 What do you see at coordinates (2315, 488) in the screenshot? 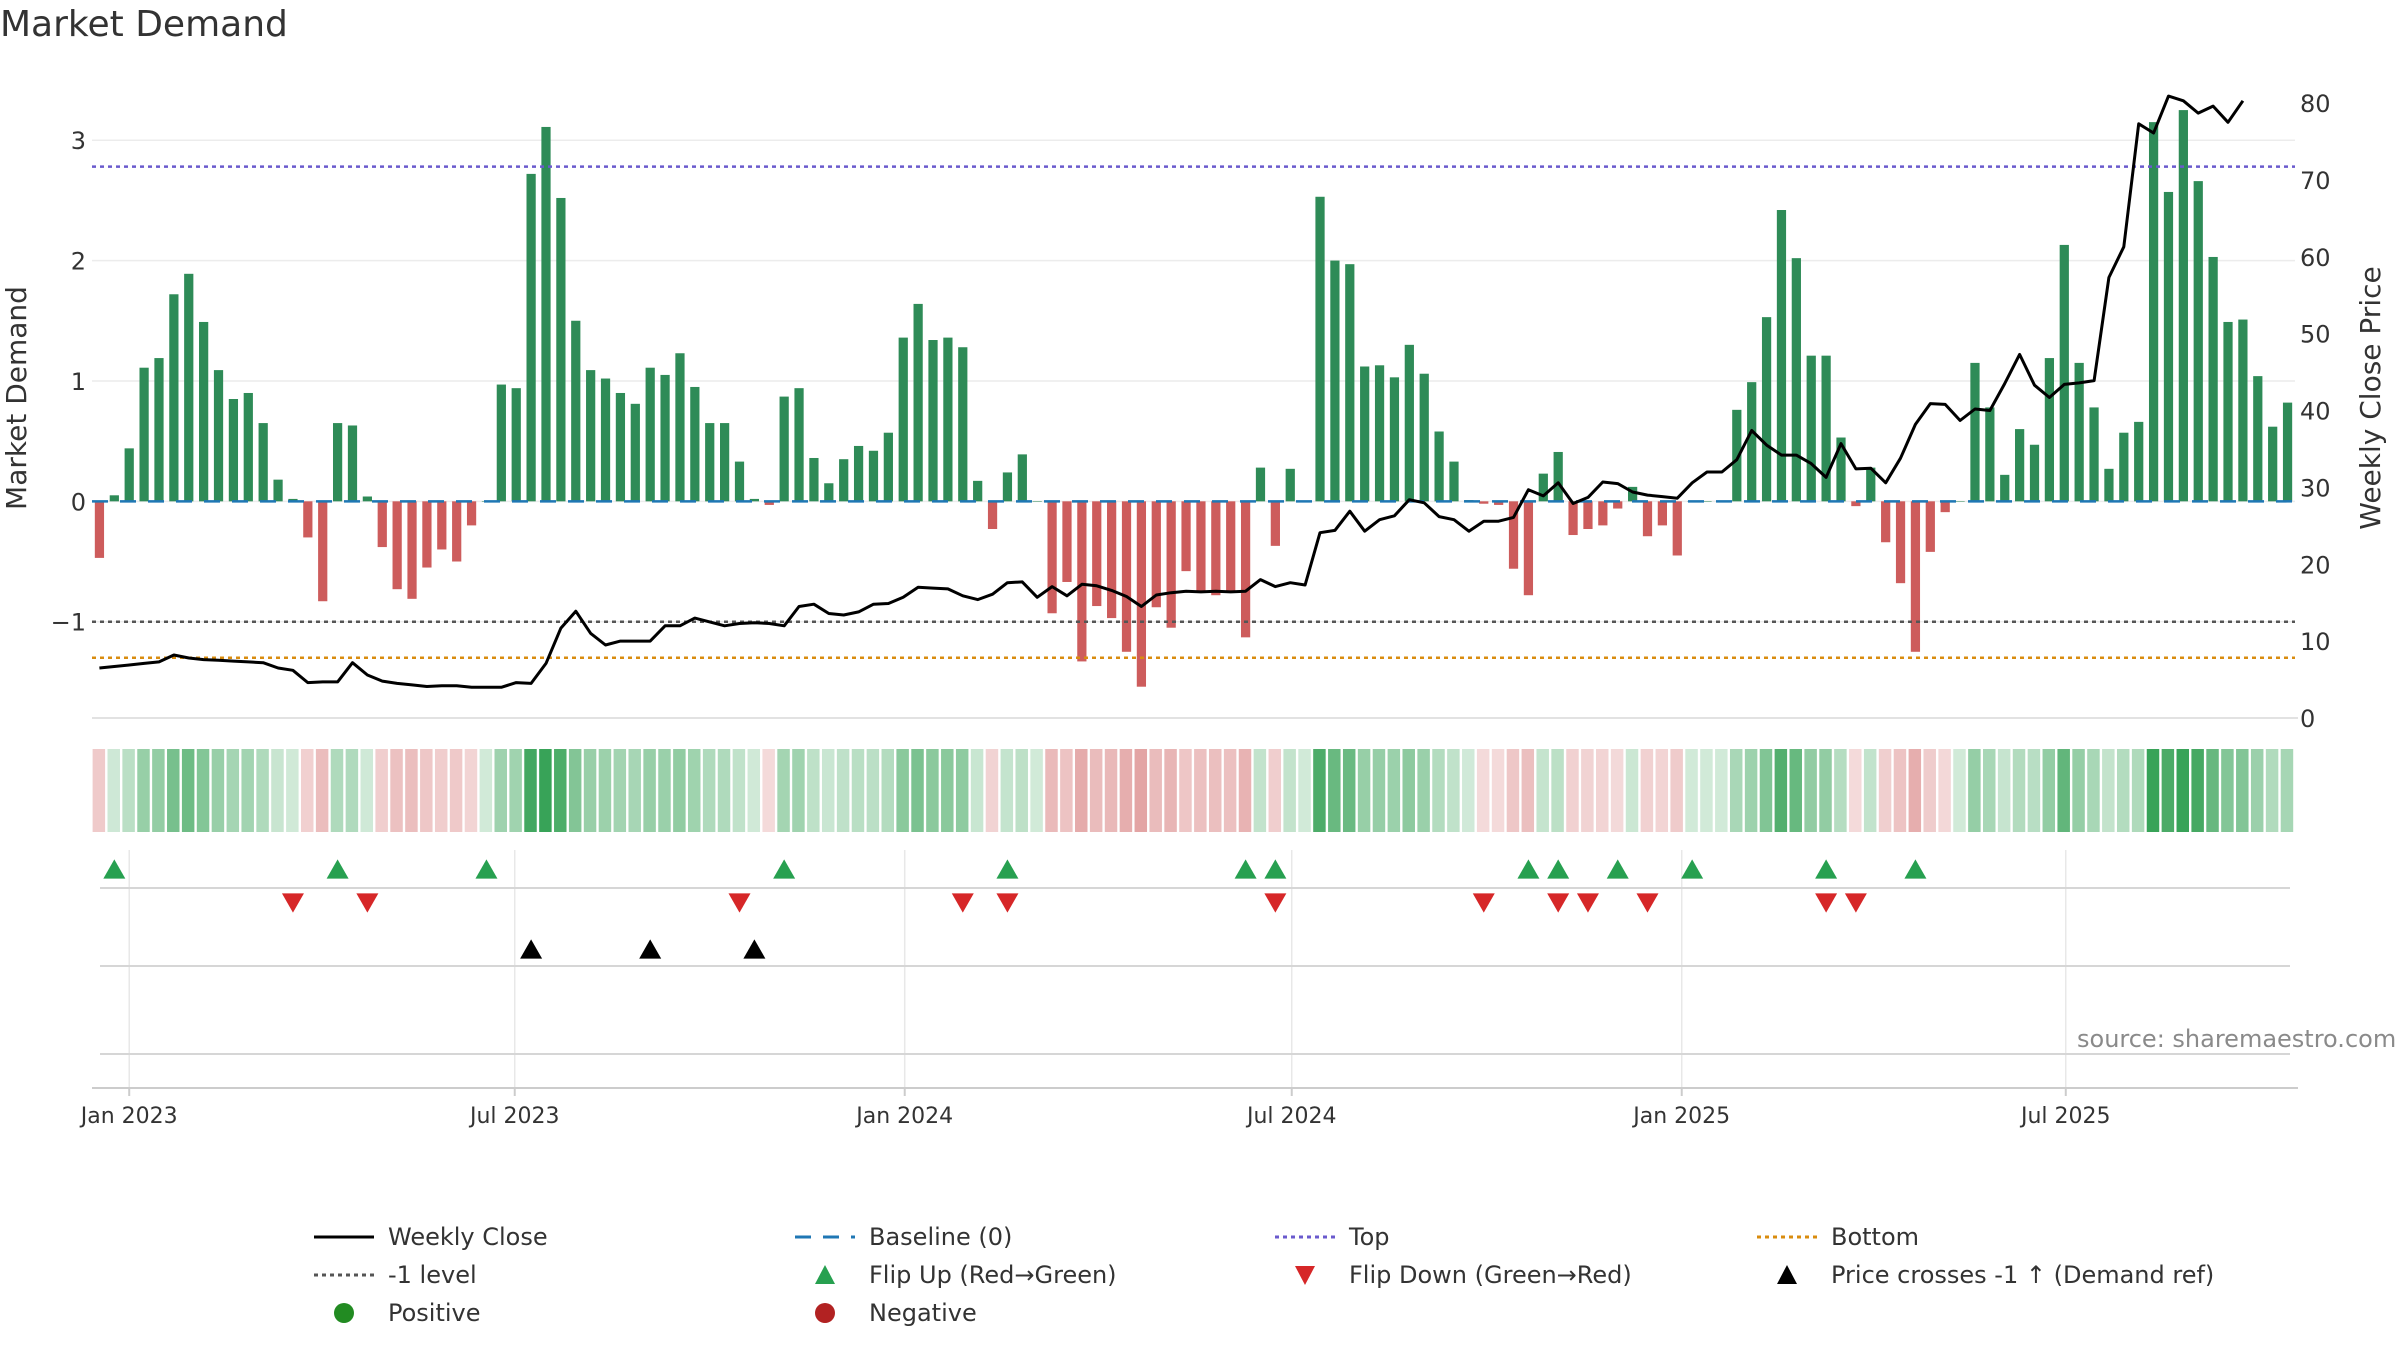
I see `y-tick-label-right: 30` at bounding box center [2315, 488].